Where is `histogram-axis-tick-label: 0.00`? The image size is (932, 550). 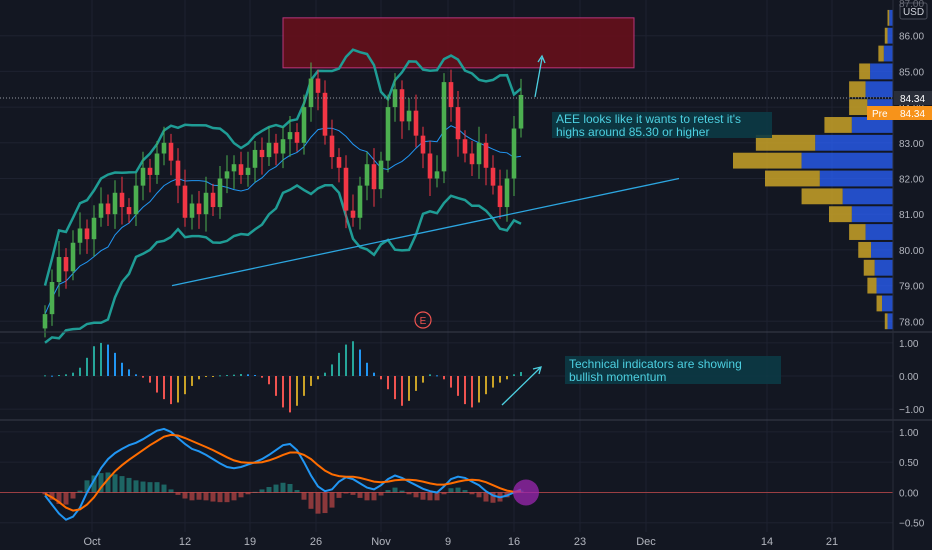
histogram-axis-tick-label: 0.00 is located at coordinates (909, 377).